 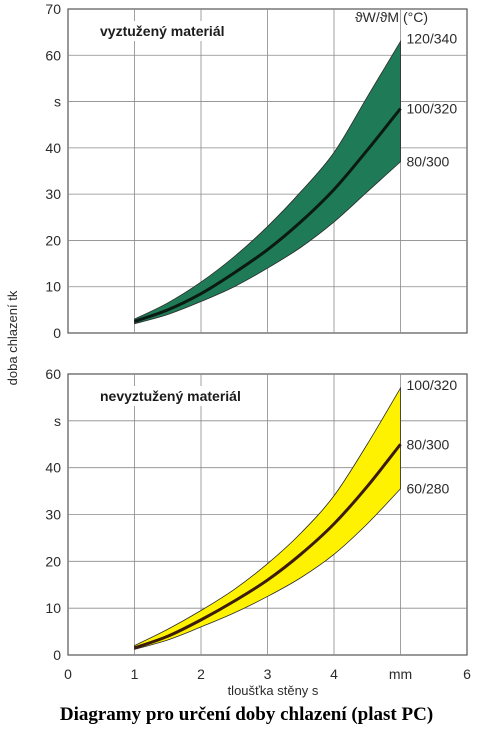 What do you see at coordinates (432, 38) in the screenshot?
I see `series-label-120-340: 120/340` at bounding box center [432, 38].